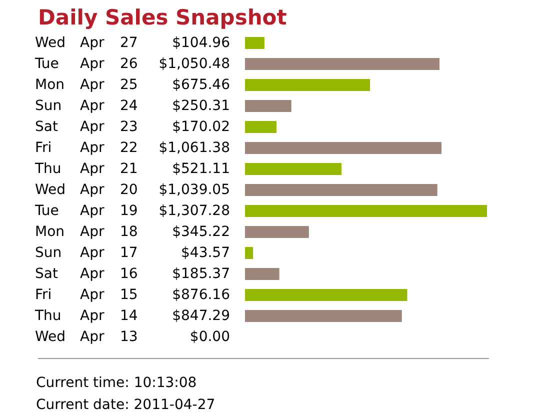 This screenshot has width=541, height=419. I want to click on y-tick-label: Mon Apr 18, so click(86, 232).